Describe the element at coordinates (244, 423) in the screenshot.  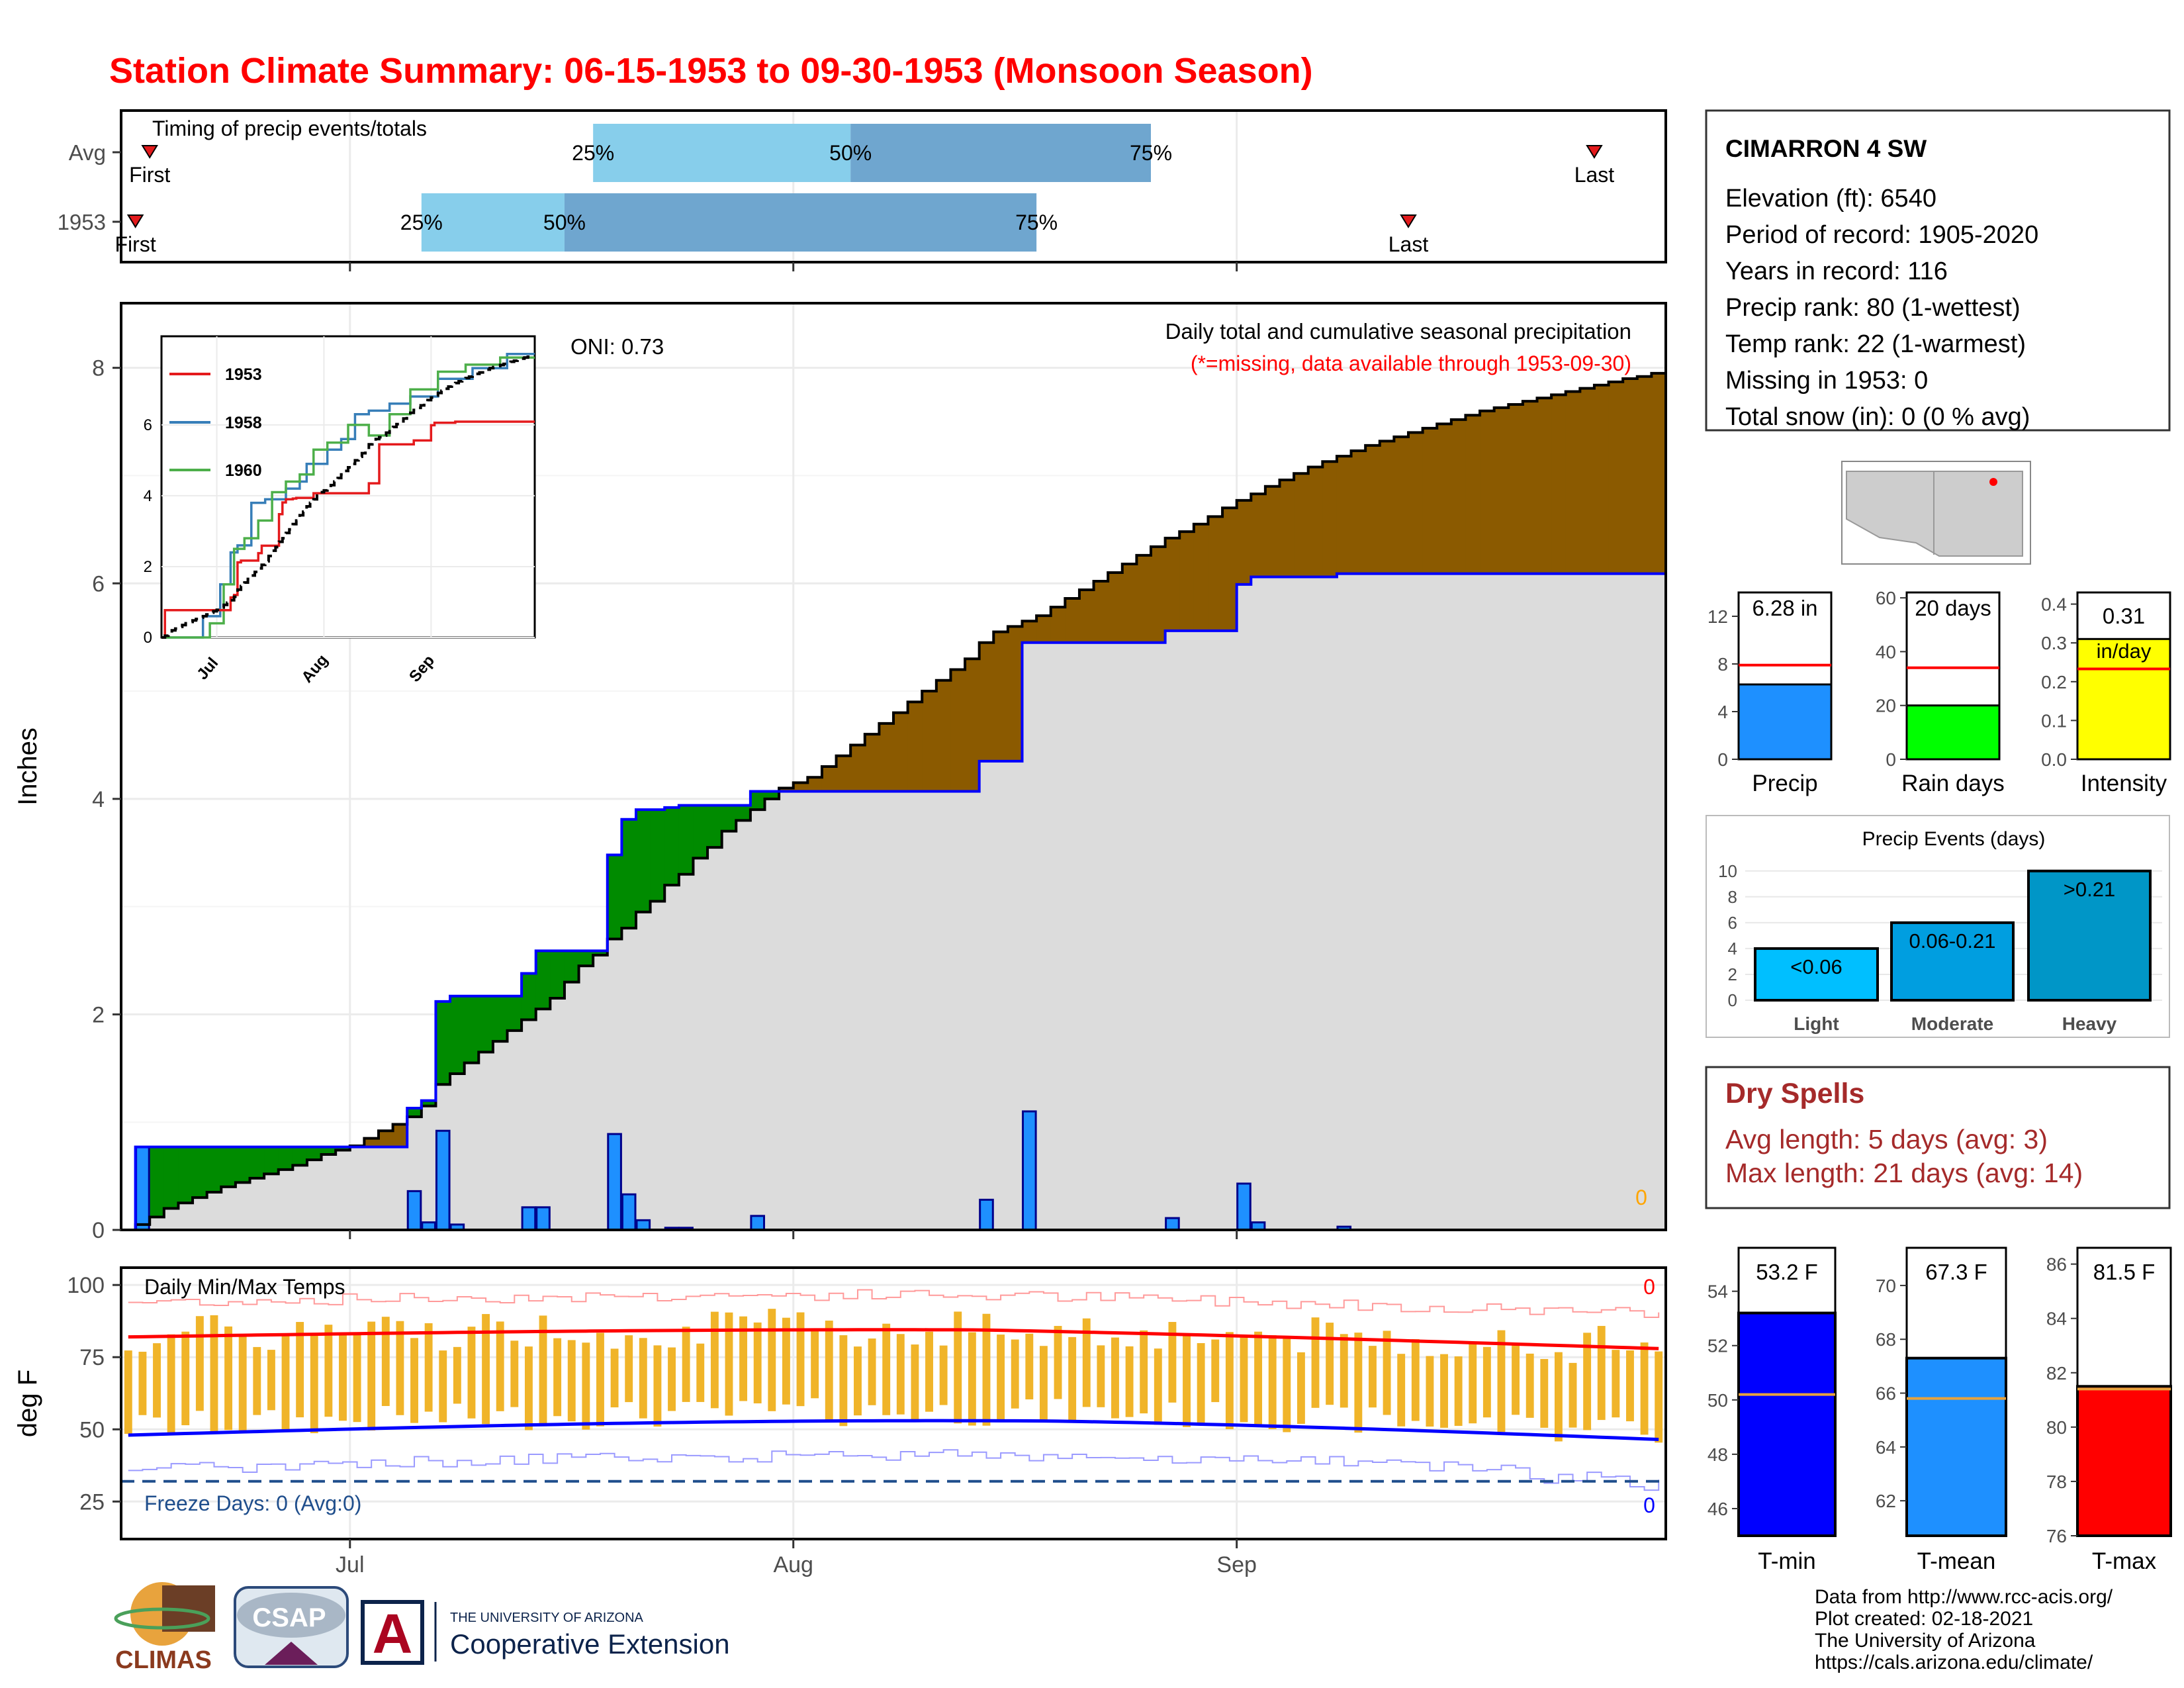
I see `inset-legend-label: 1958` at that location.